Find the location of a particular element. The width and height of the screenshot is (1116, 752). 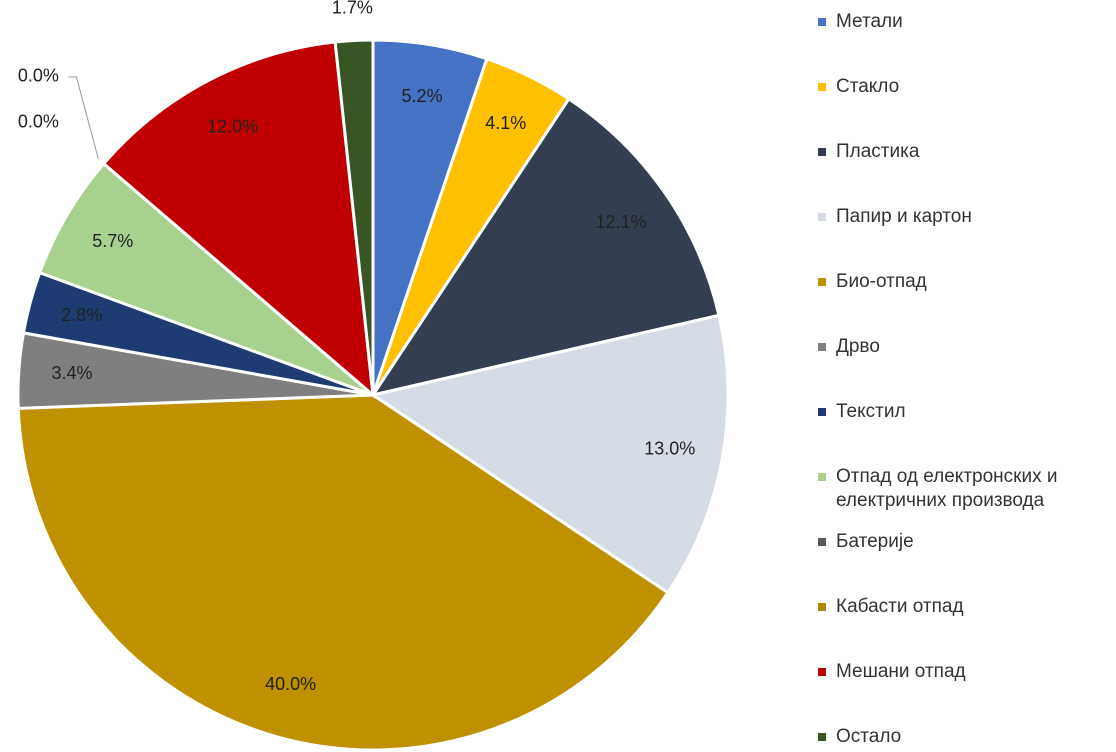

legend-item: Кабасти отпад is located at coordinates (966, 607).